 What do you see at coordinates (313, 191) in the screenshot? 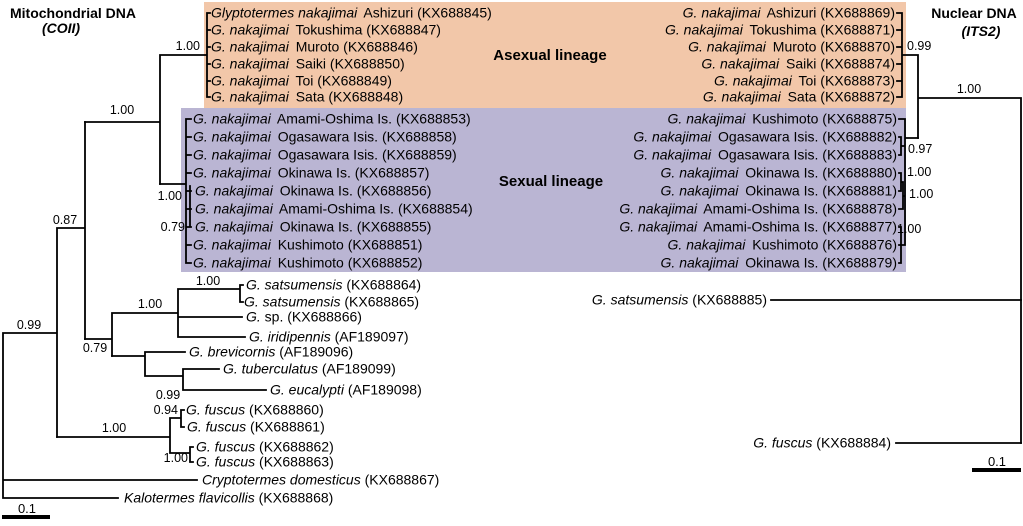
I see `tip-label: G. nakajimai Okinawa Is. (KX688856)` at bounding box center [313, 191].